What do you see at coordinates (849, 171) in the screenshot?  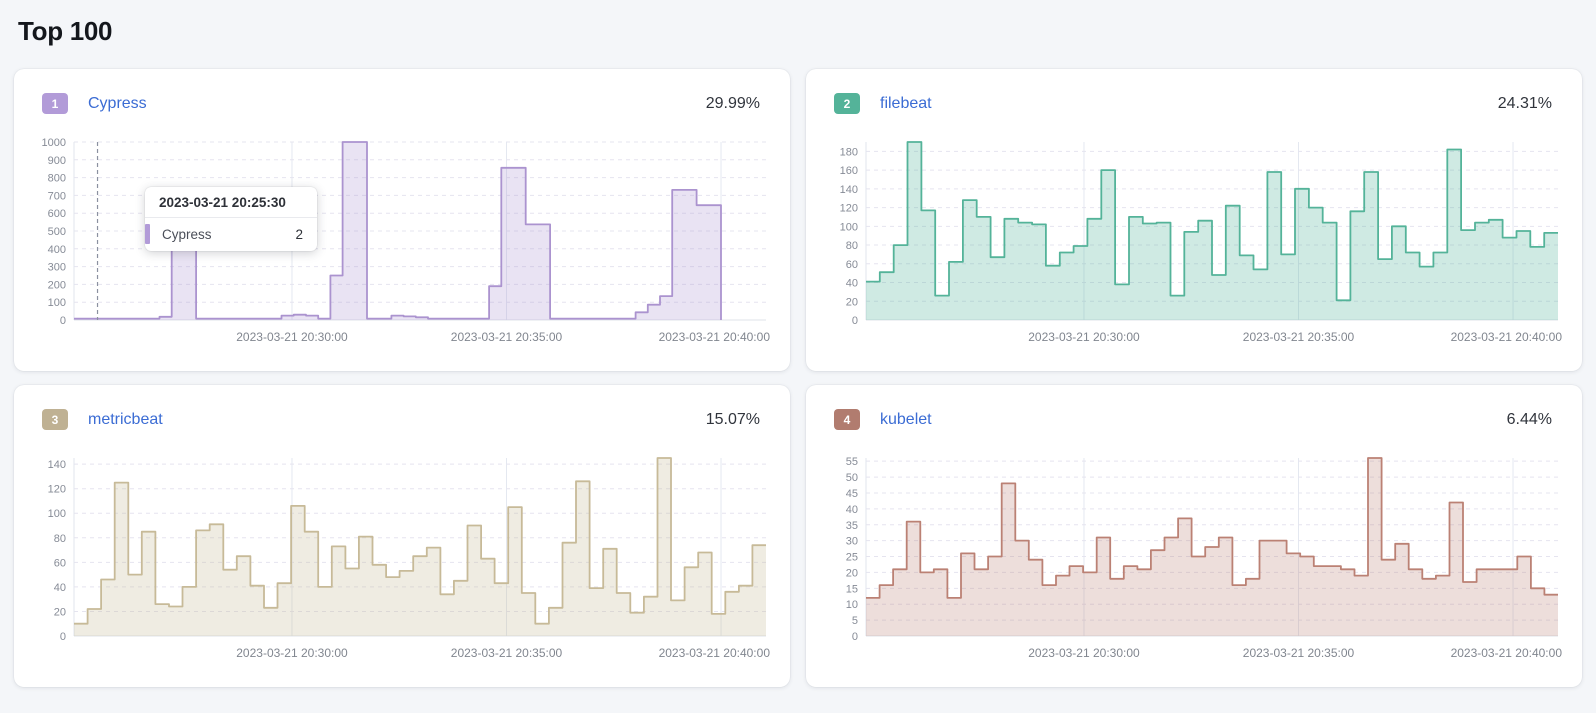 I see `y-axis-label: 160` at bounding box center [849, 171].